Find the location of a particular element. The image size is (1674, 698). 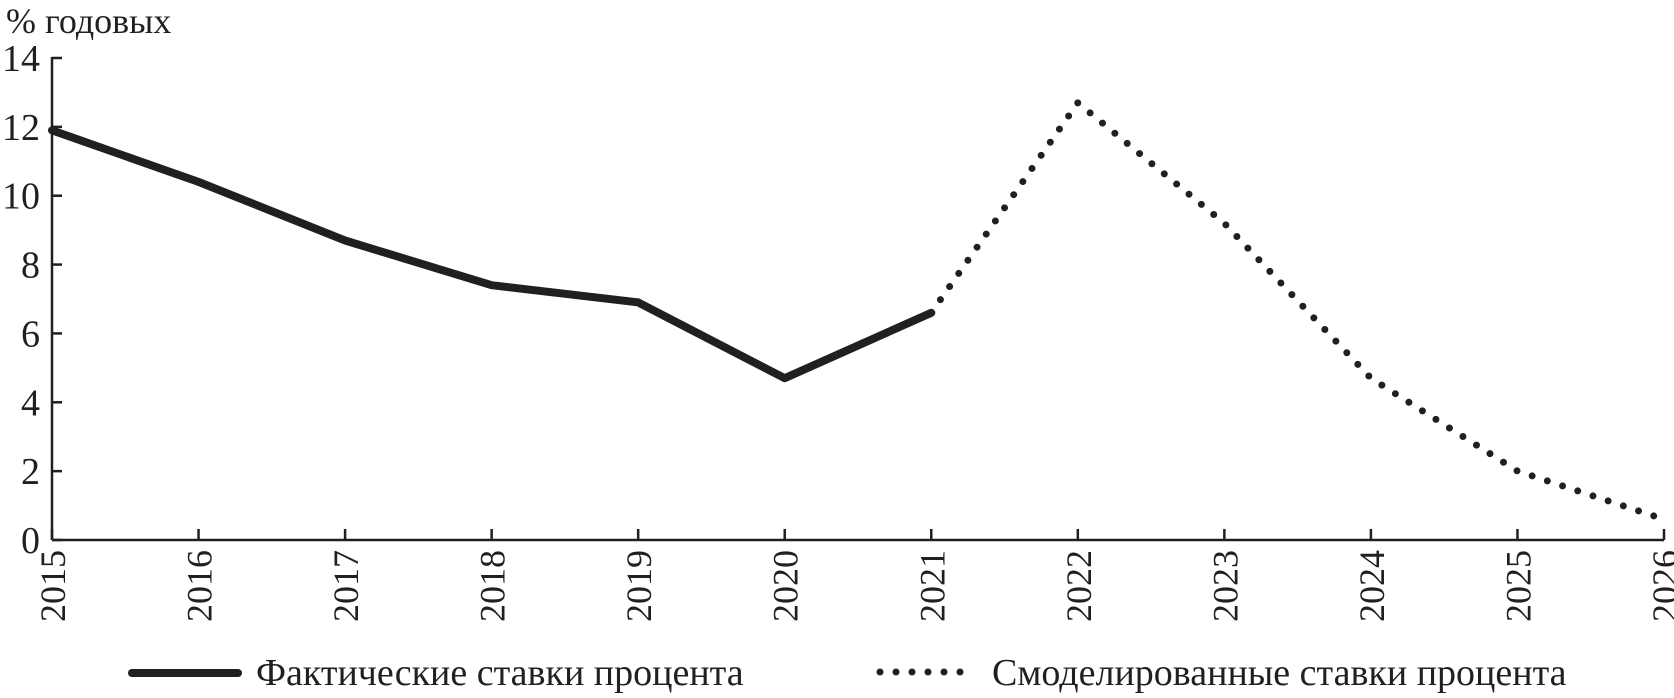

x-tick-label-2017: 2017 is located at coordinates (346, 586).